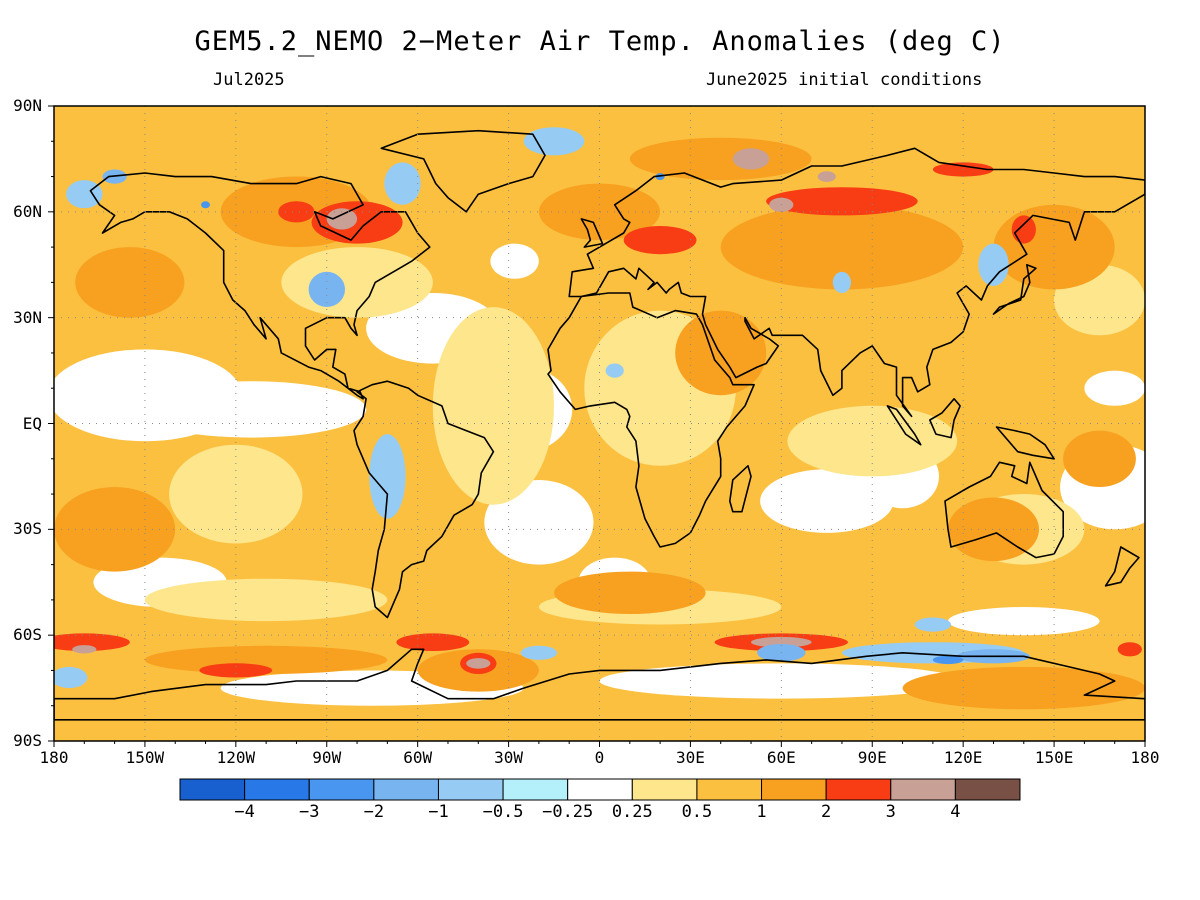 This screenshot has height=900, width=1200. I want to click on coastline-sumatra, so click(904, 425).